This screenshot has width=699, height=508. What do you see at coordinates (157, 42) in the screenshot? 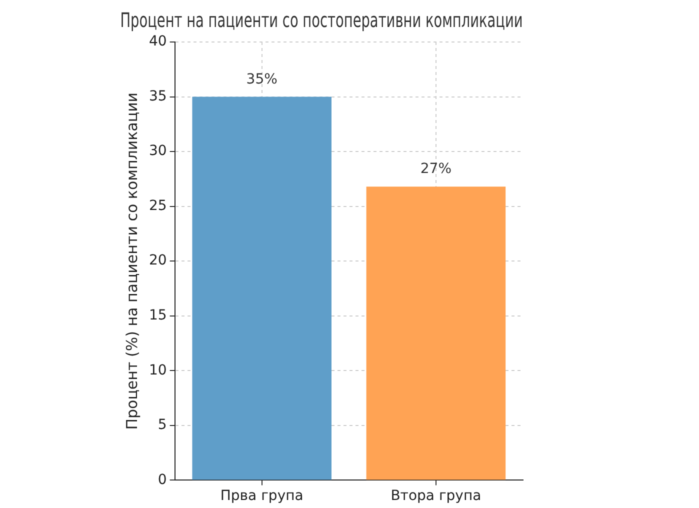
I see `y-tick-label: 40` at bounding box center [157, 42].